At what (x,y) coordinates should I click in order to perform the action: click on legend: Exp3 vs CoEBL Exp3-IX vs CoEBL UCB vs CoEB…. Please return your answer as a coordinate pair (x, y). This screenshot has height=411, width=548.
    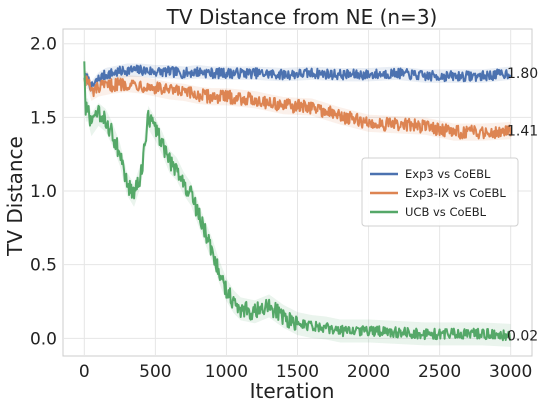
    Looking at the image, I should click on (440, 192).